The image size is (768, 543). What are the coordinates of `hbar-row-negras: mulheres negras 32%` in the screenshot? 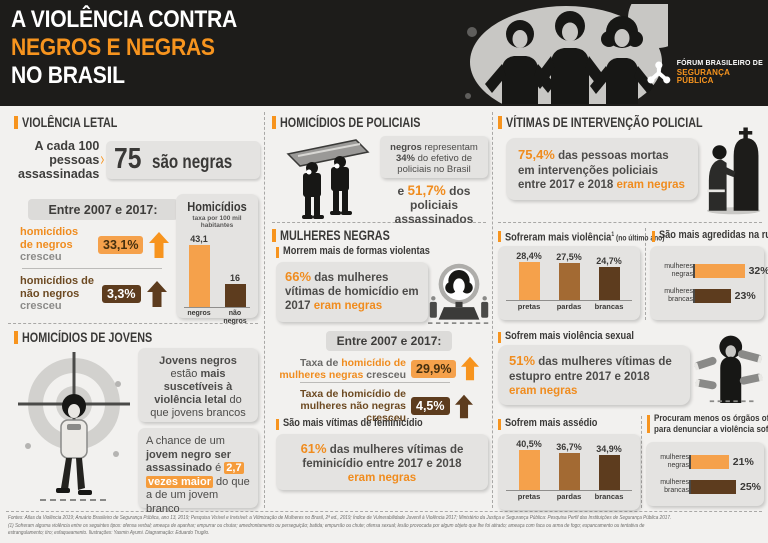 It's located at (712, 270).